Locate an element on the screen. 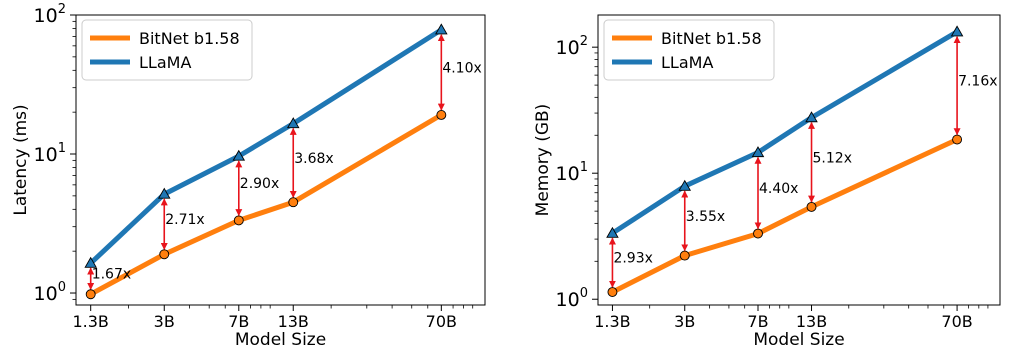  ratio-label: 2.90x is located at coordinates (259, 184).